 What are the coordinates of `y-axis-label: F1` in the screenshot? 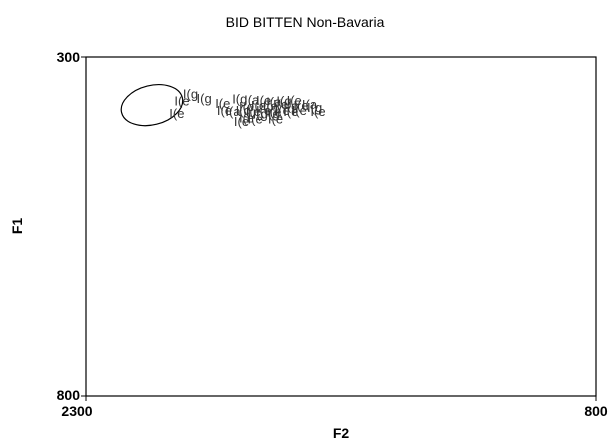 It's located at (17, 226).